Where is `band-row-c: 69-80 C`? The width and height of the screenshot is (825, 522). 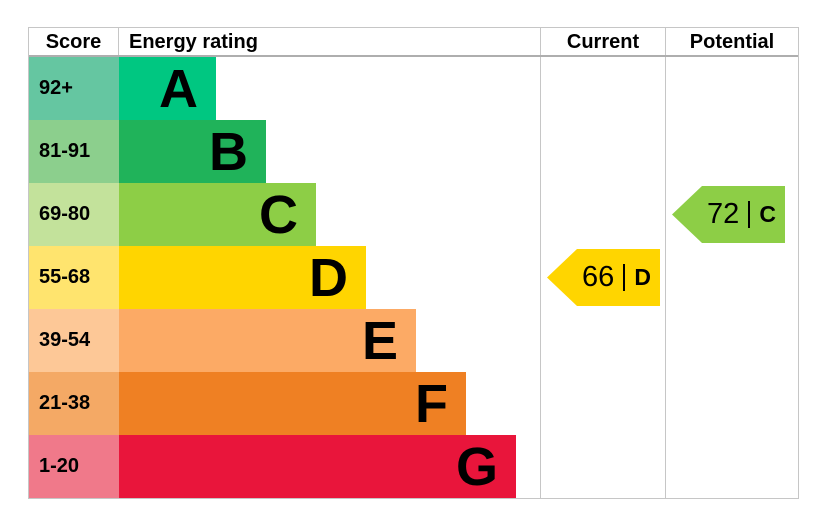
band-row-c: 69-80 C is located at coordinates (413, 214).